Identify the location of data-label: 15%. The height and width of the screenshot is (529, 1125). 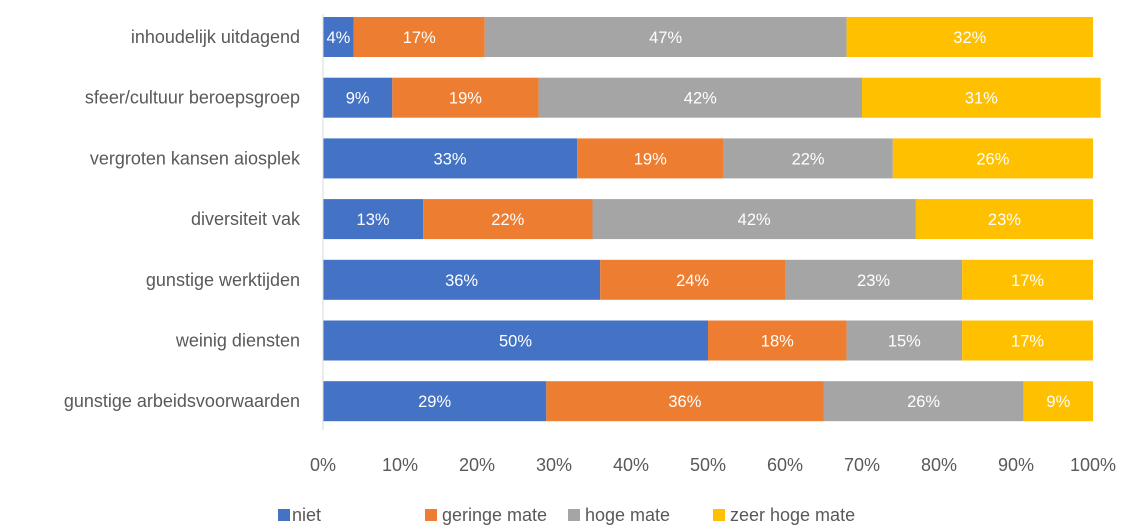
(904, 342).